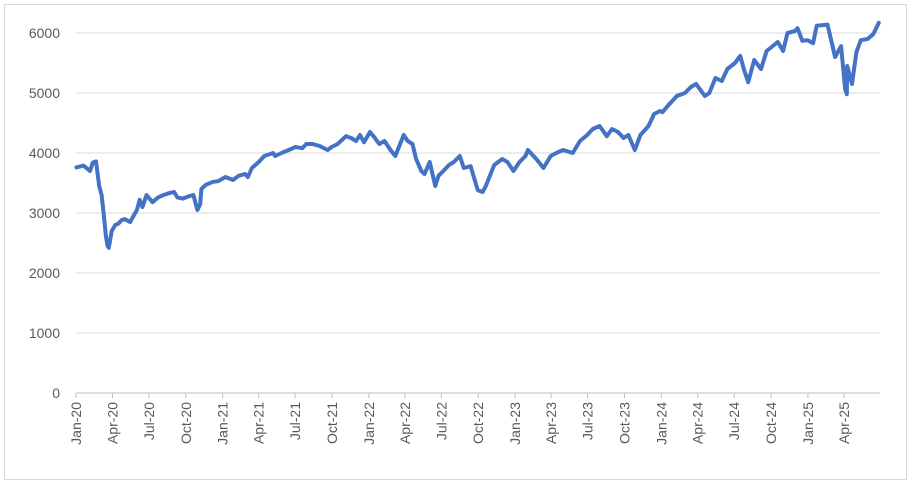 Image resolution: width=913 pixels, height=487 pixels. I want to click on x-tick-label: Jul-20, so click(149, 421).